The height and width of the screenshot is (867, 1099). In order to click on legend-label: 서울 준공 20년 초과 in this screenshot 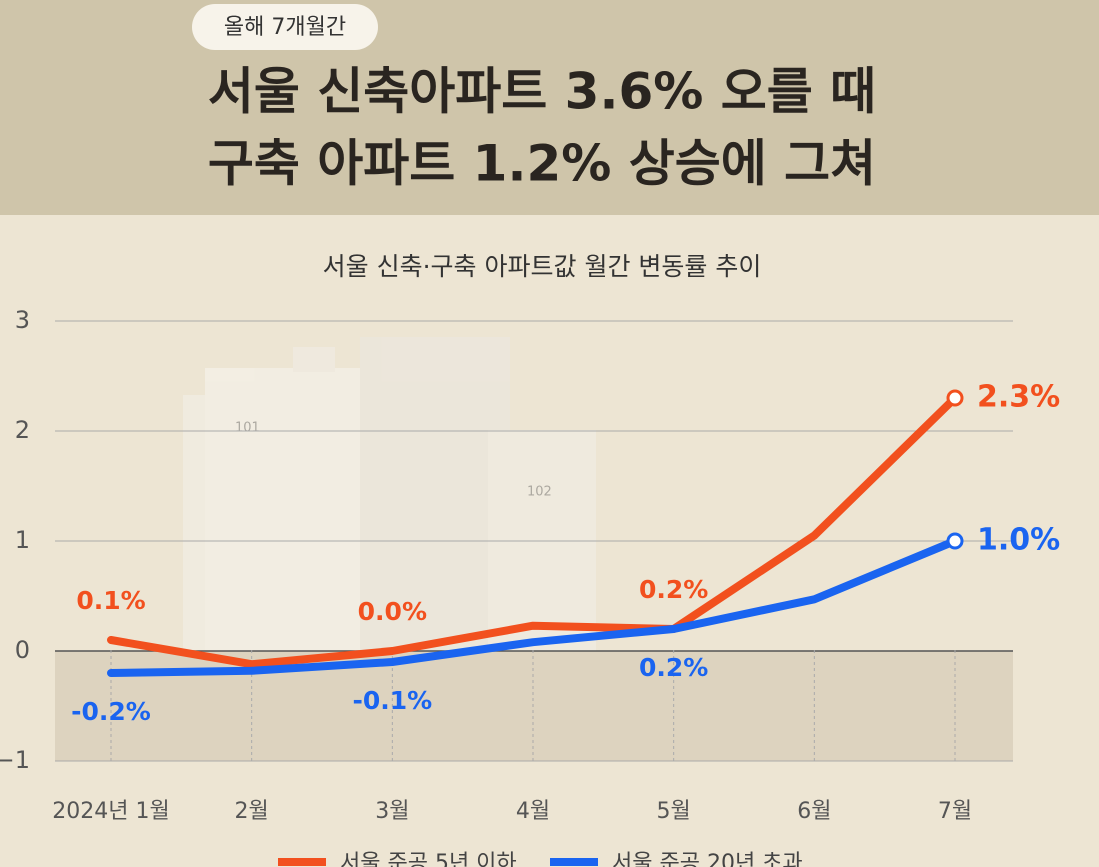, I will do `click(707, 859)`.